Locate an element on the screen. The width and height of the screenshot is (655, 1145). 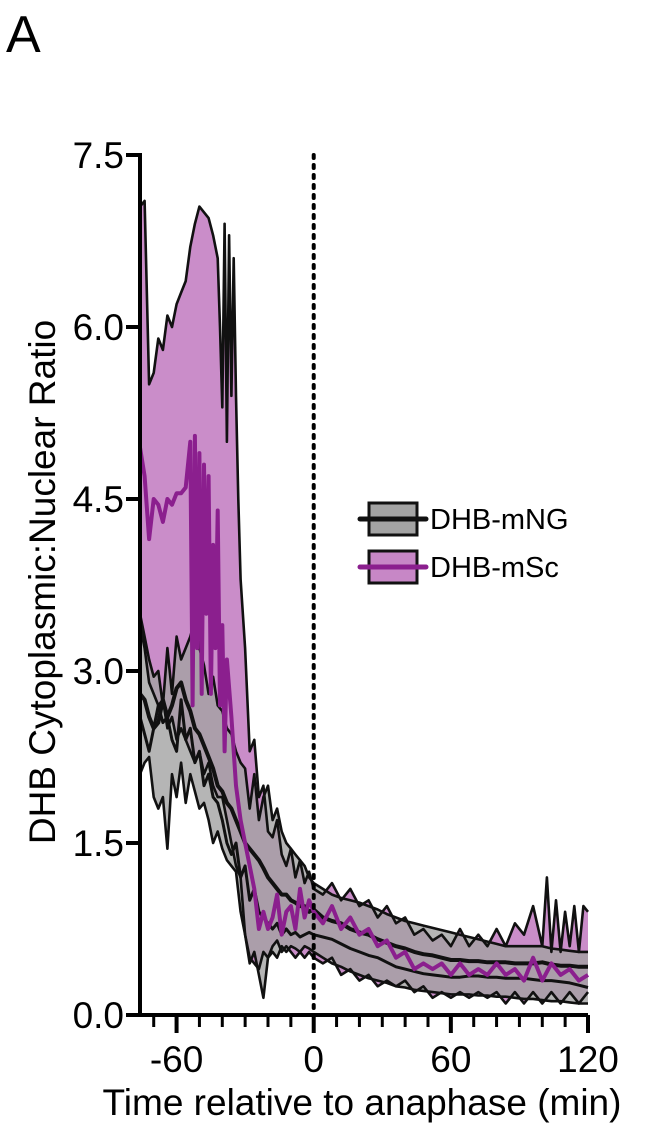
dhb-mng-legend-label: DHB-mNG is located at coordinates (499, 520).